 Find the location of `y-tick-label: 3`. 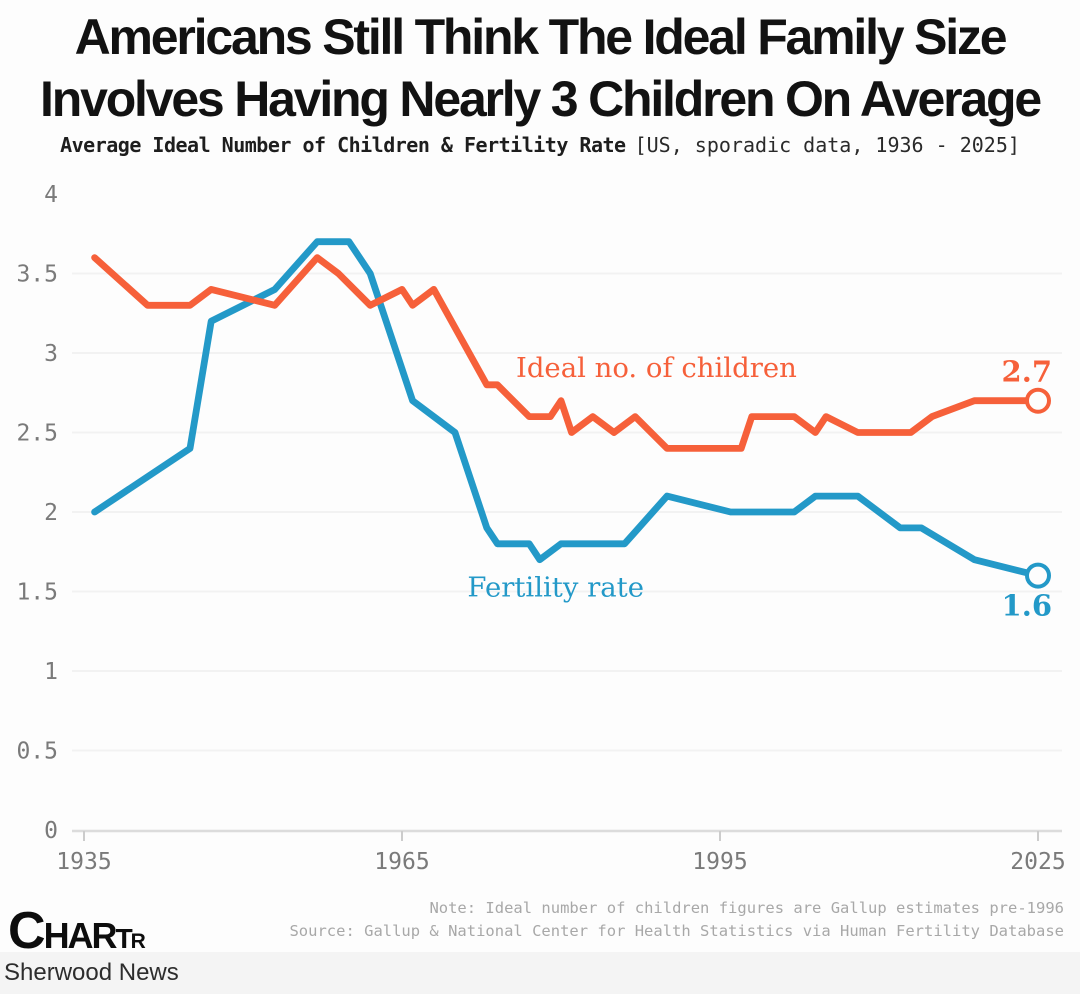

y-tick-label: 3 is located at coordinates (51, 354).